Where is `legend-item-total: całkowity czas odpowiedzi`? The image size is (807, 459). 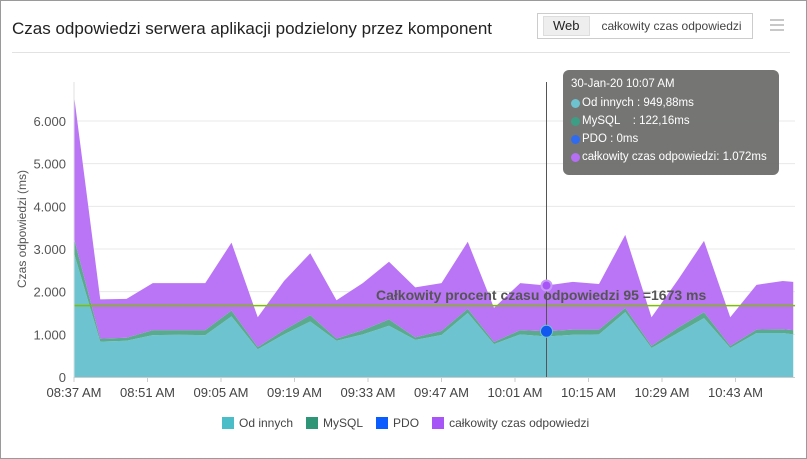 legend-item-total: całkowity czas odpowiedzi is located at coordinates (510, 423).